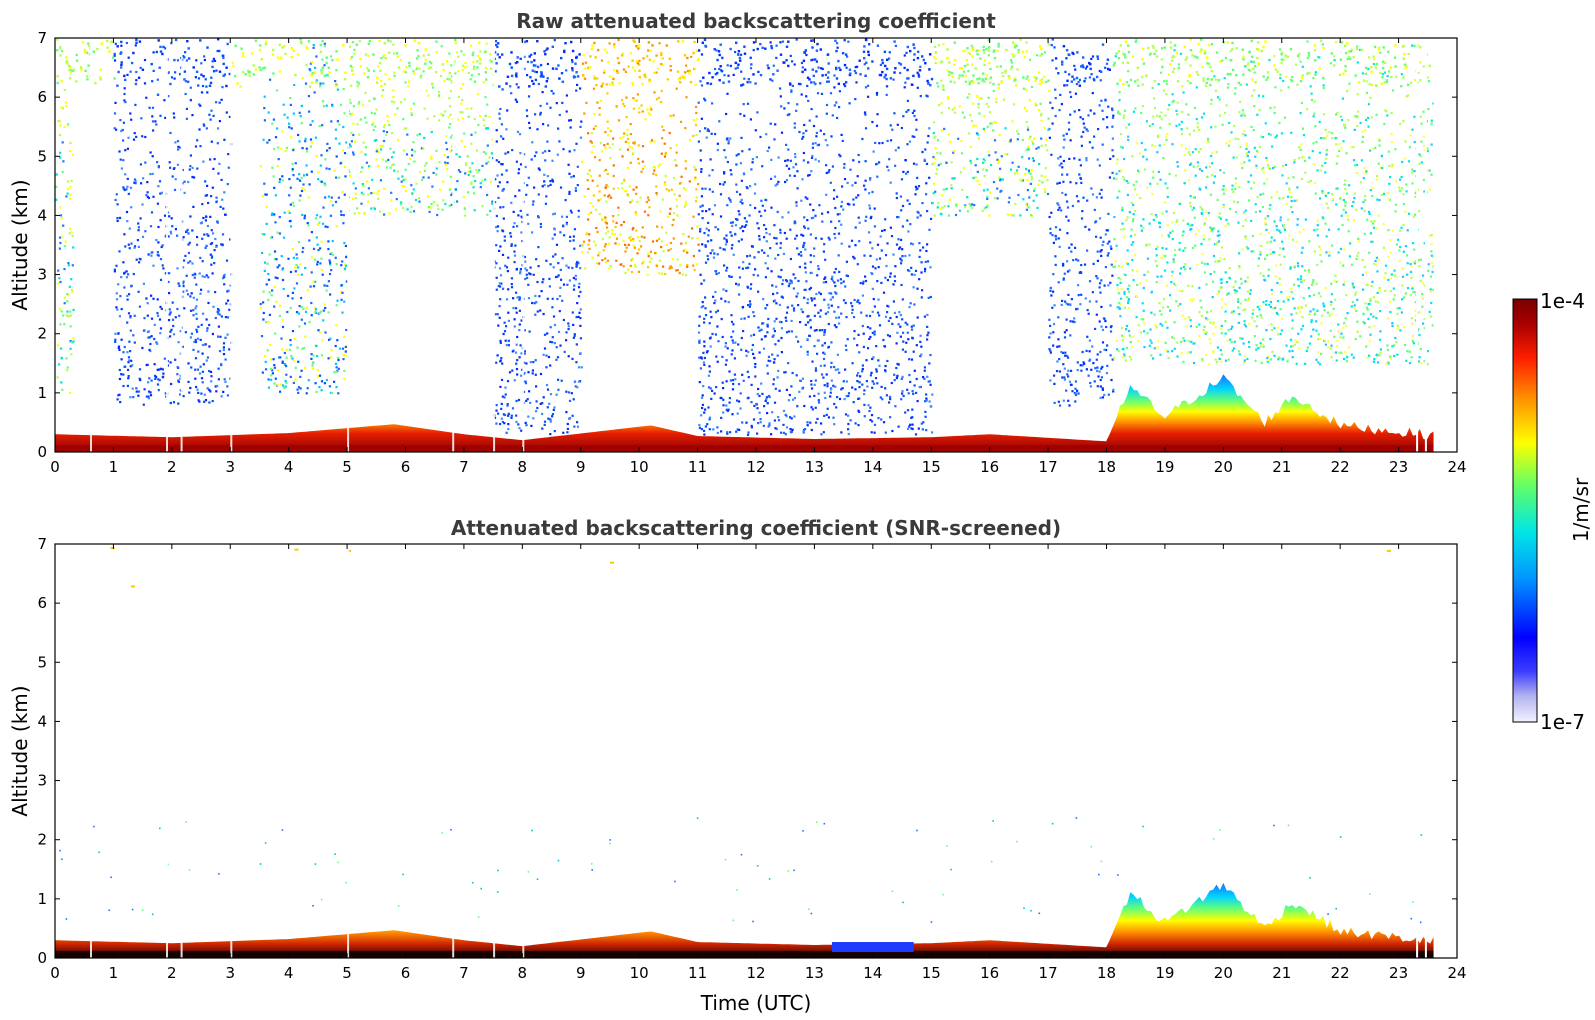 Image resolution: width=1595 pixels, height=1020 pixels. I want to click on noise-point-2050, so click(529, 96).